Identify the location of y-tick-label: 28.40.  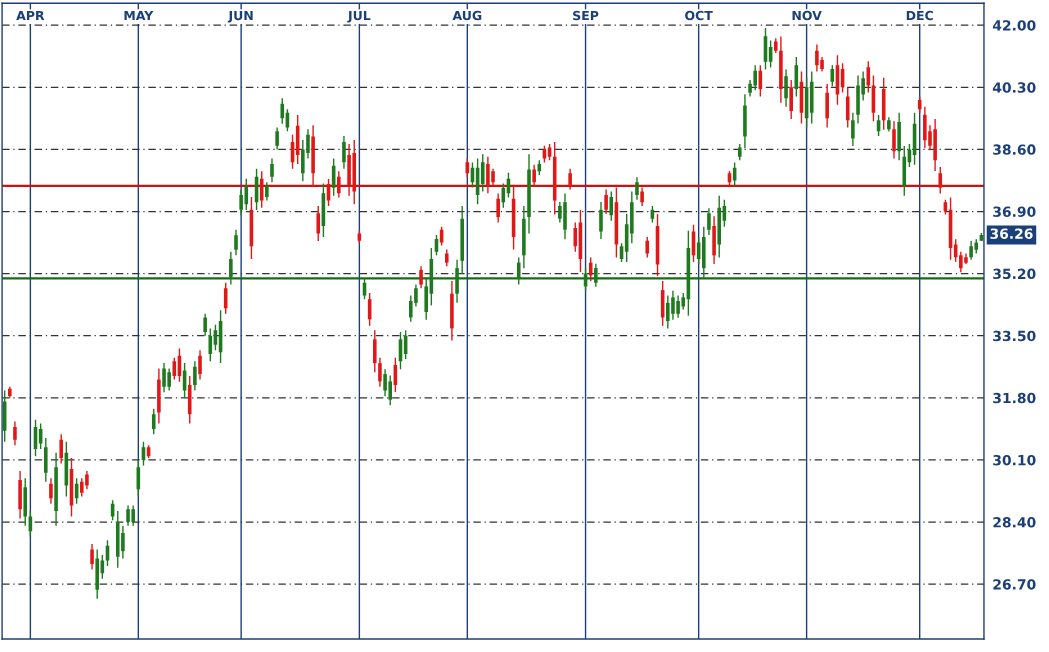
(1014, 522).